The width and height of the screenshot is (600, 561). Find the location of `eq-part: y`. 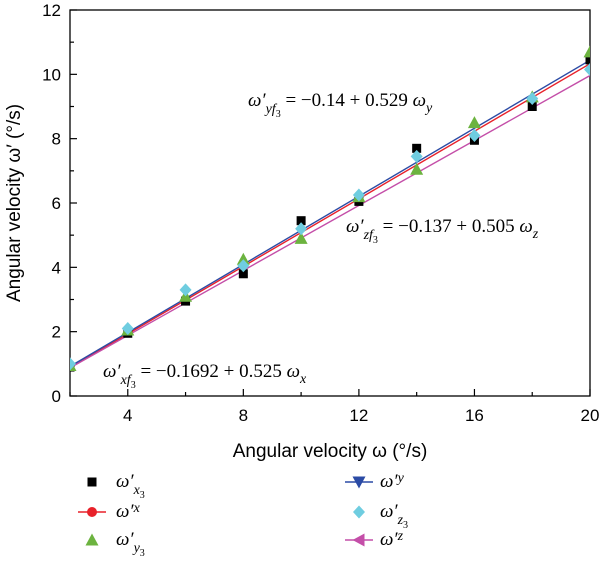

eq-part: y is located at coordinates (428, 108).